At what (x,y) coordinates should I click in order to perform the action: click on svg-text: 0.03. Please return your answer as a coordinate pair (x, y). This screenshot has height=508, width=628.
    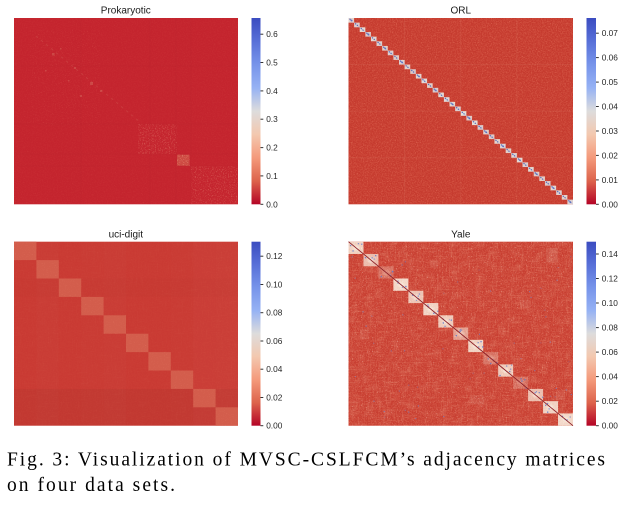
    Looking at the image, I should click on (610, 131).